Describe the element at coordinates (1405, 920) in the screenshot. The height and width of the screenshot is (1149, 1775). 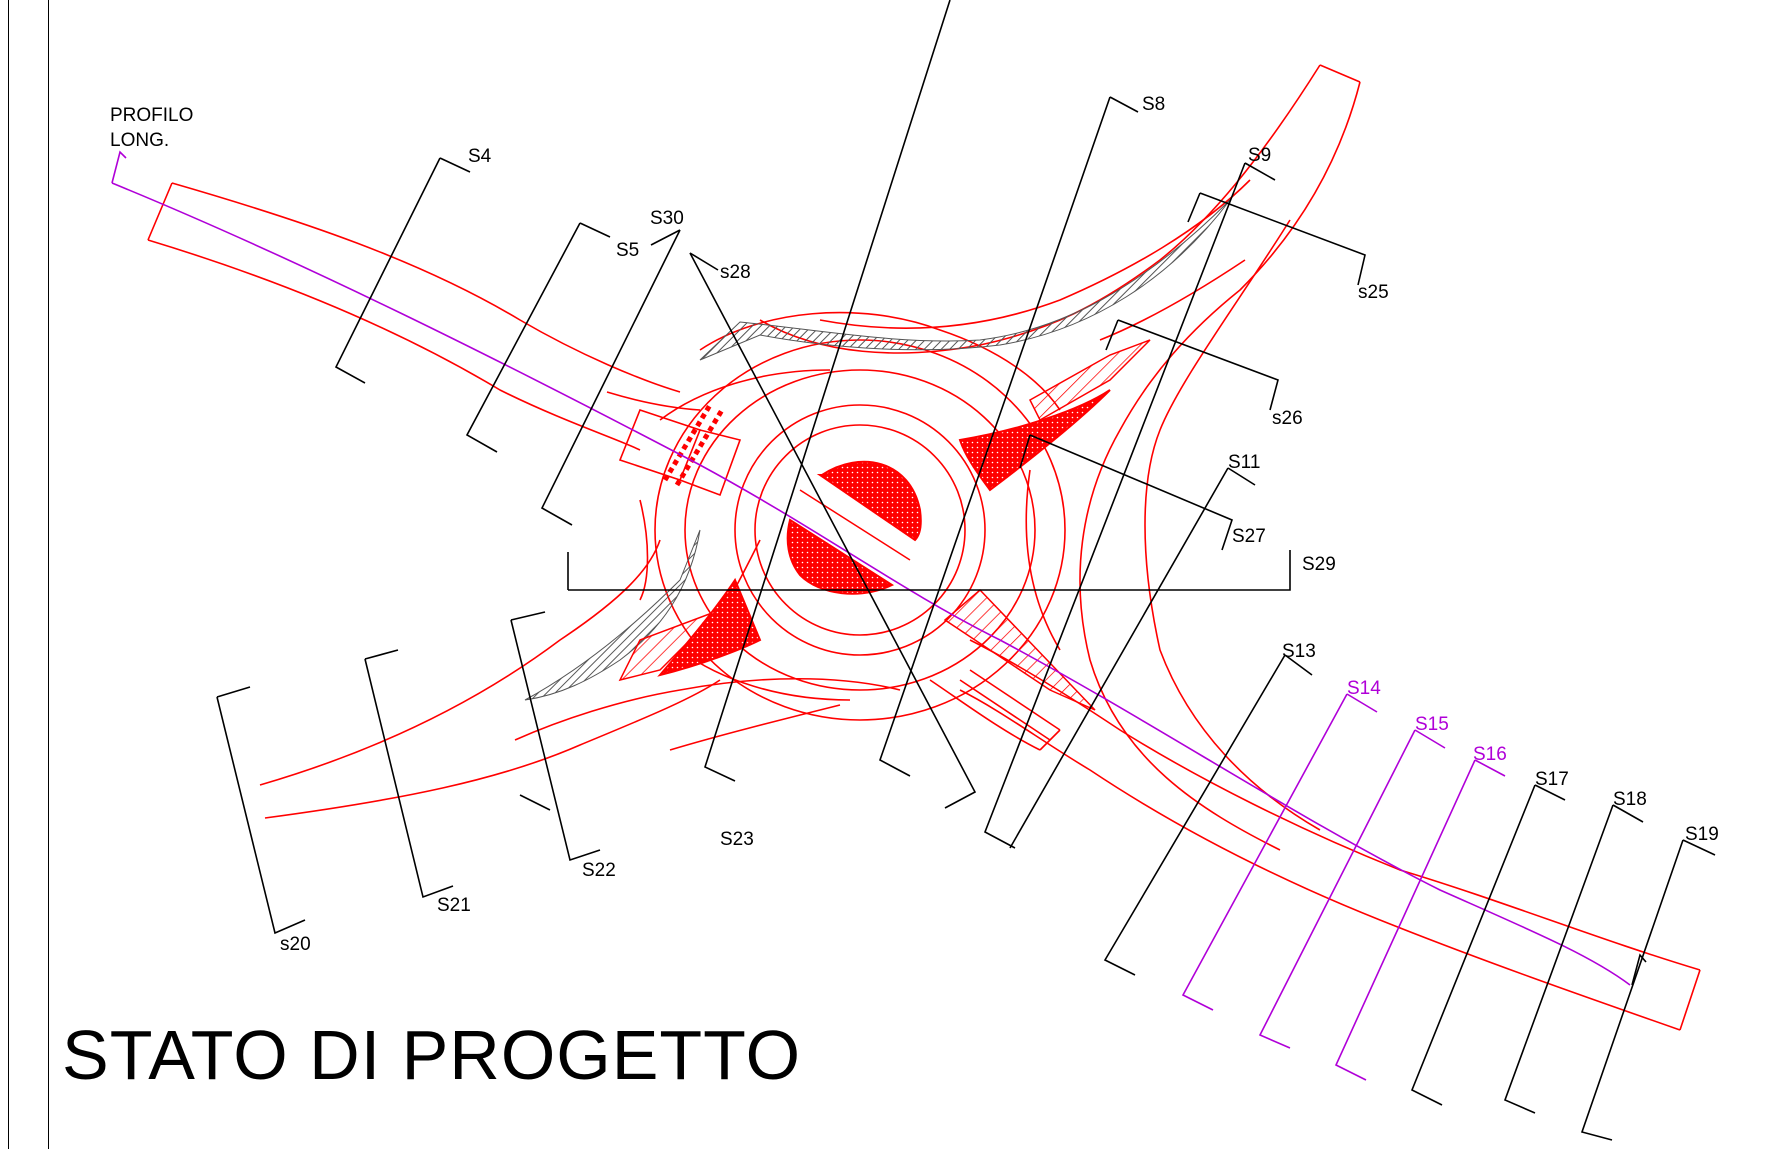
I see `section-line-S16` at that location.